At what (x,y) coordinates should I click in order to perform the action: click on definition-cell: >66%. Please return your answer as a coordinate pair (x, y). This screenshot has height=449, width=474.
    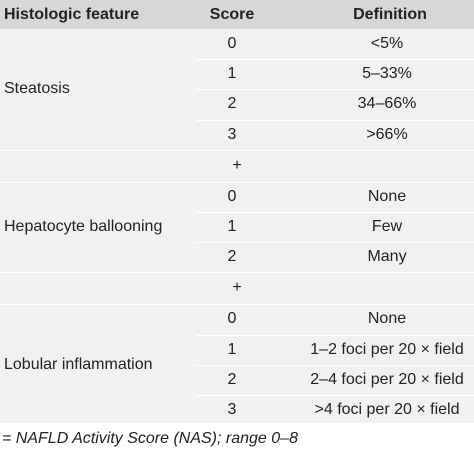
    Looking at the image, I should click on (387, 134).